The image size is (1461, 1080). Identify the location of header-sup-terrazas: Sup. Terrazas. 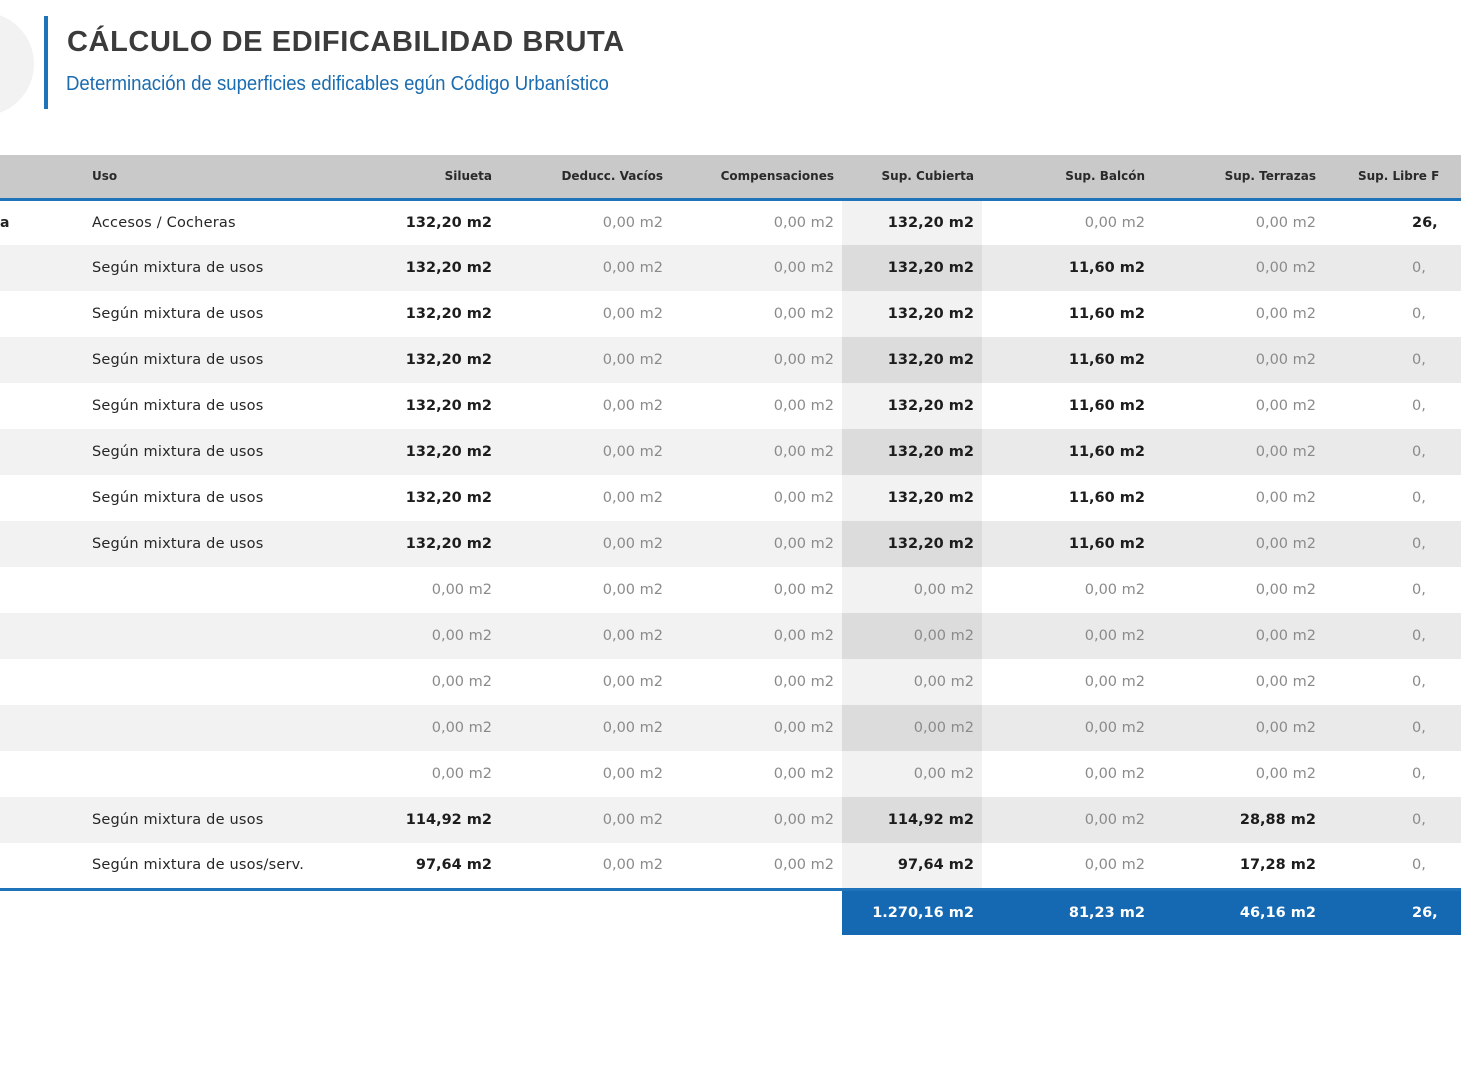
(1238, 178).